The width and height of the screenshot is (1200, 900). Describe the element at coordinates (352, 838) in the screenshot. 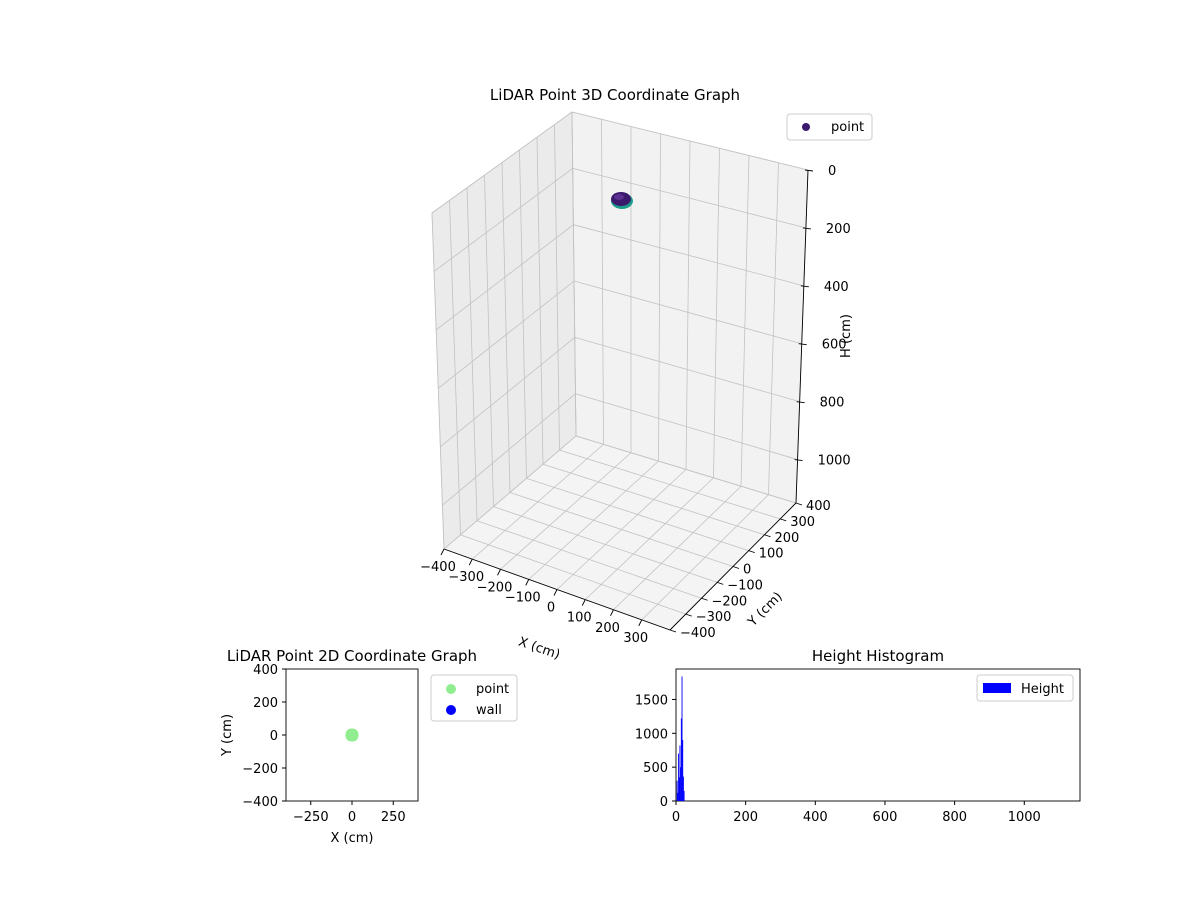

I see `chart-2d-xlabel: X (cm)` at that location.